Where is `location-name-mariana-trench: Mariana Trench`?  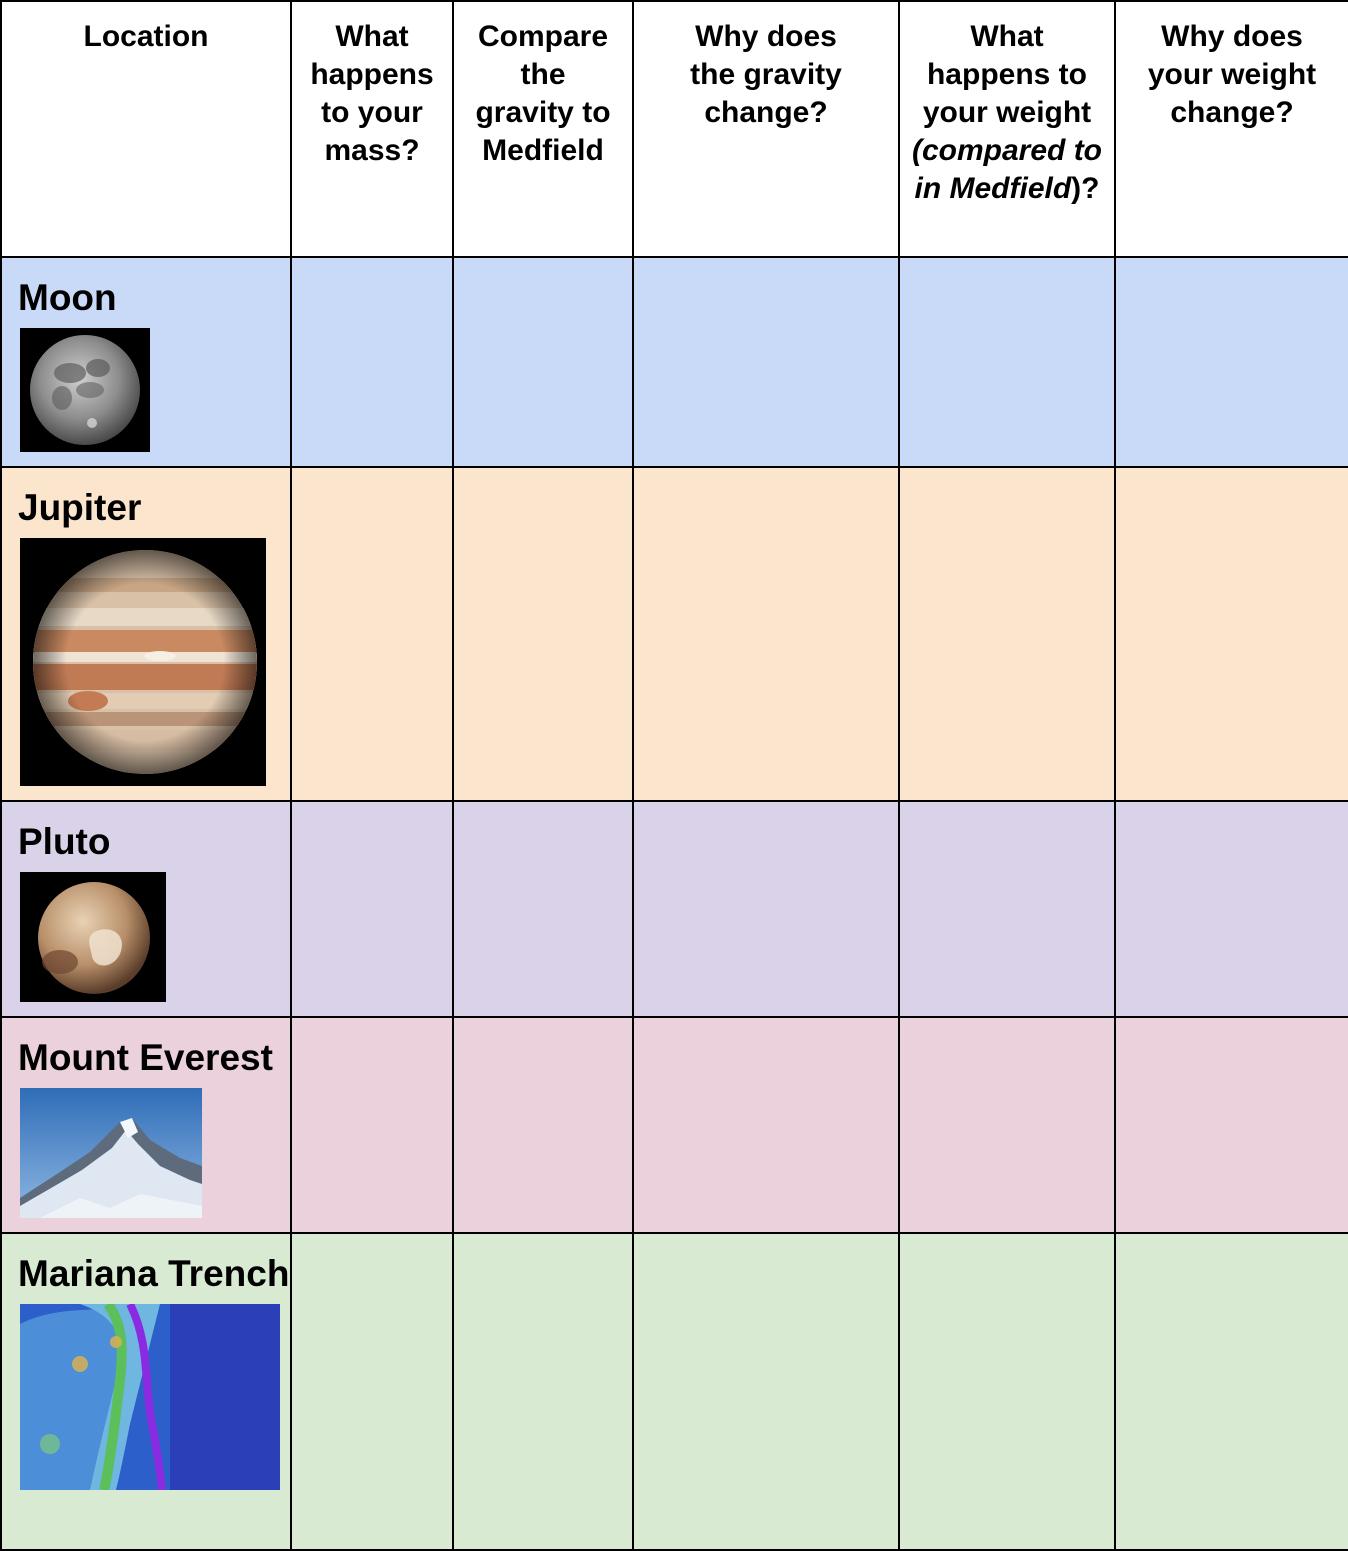 location-name-mariana-trench: Mariana Trench is located at coordinates (154, 1273).